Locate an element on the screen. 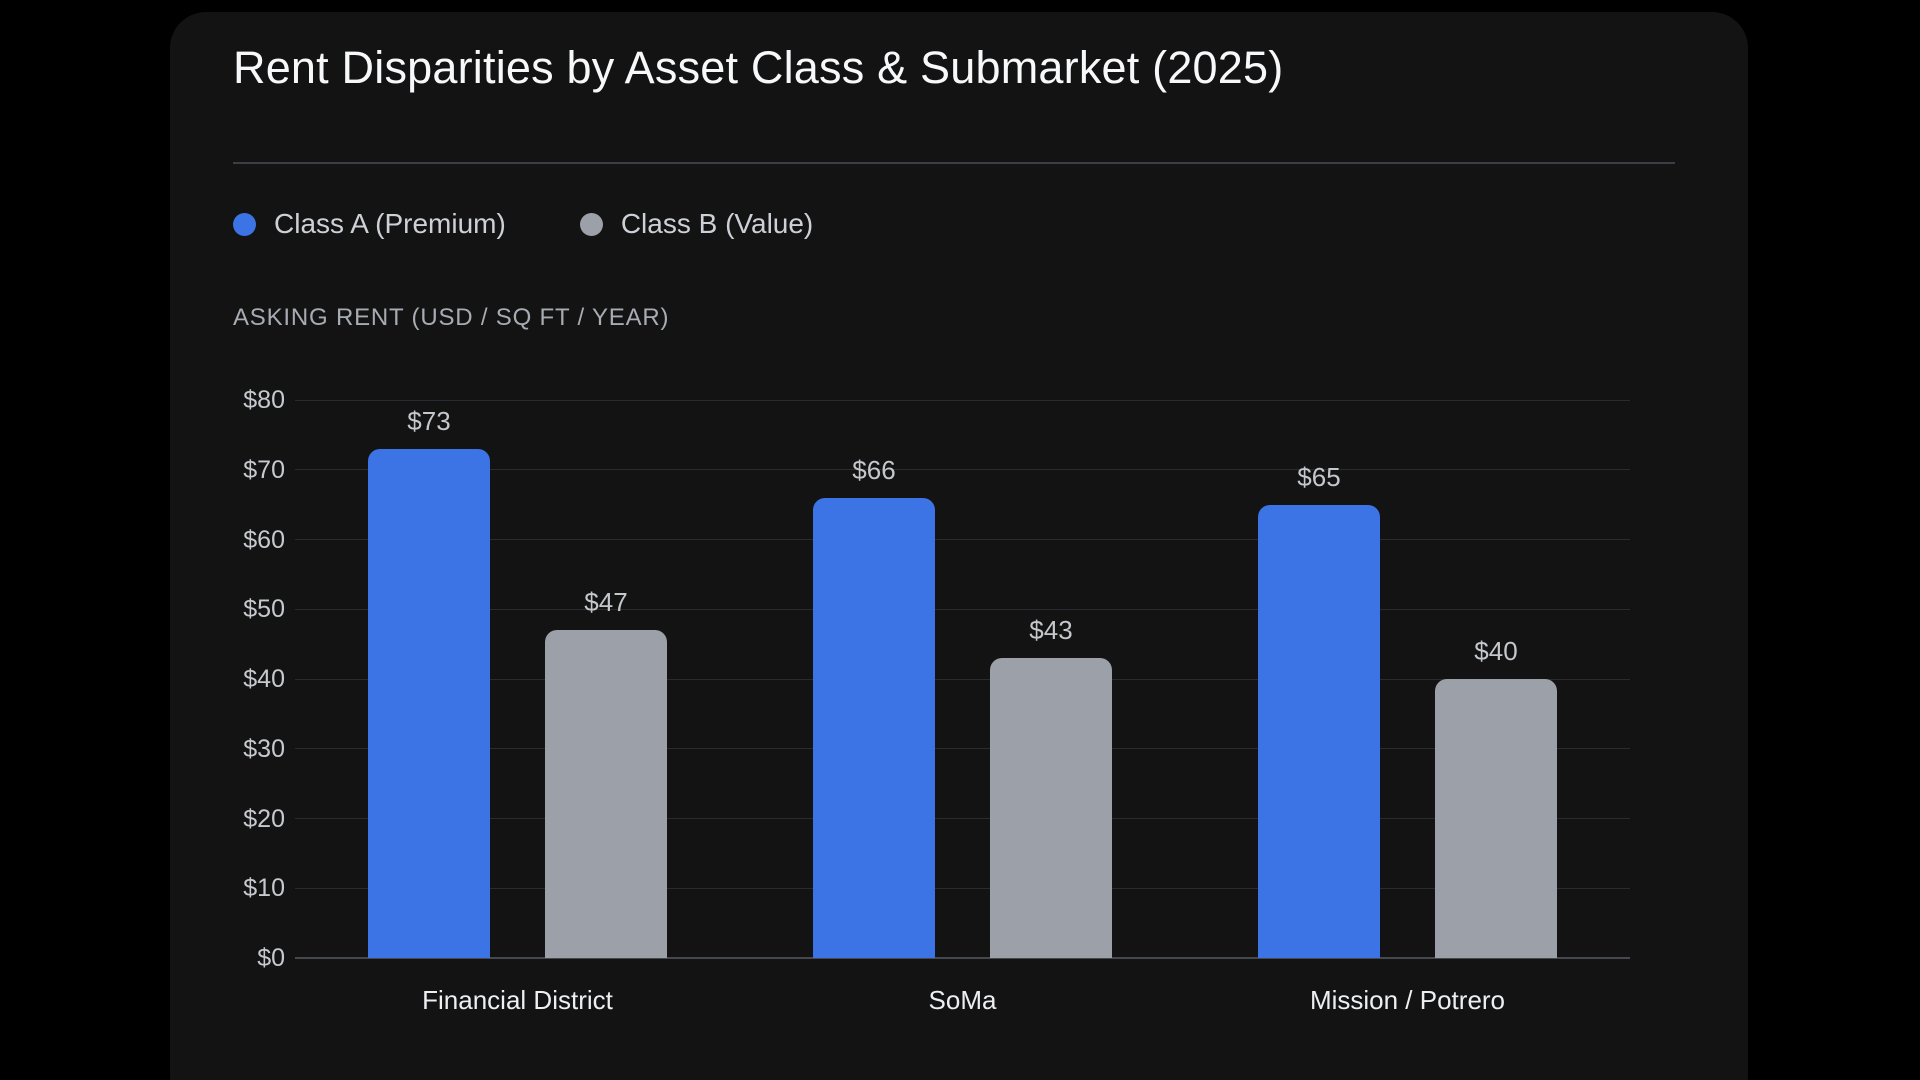 The image size is (1920, 1080). bar-class-b-value-mission-potrero is located at coordinates (1496, 818).